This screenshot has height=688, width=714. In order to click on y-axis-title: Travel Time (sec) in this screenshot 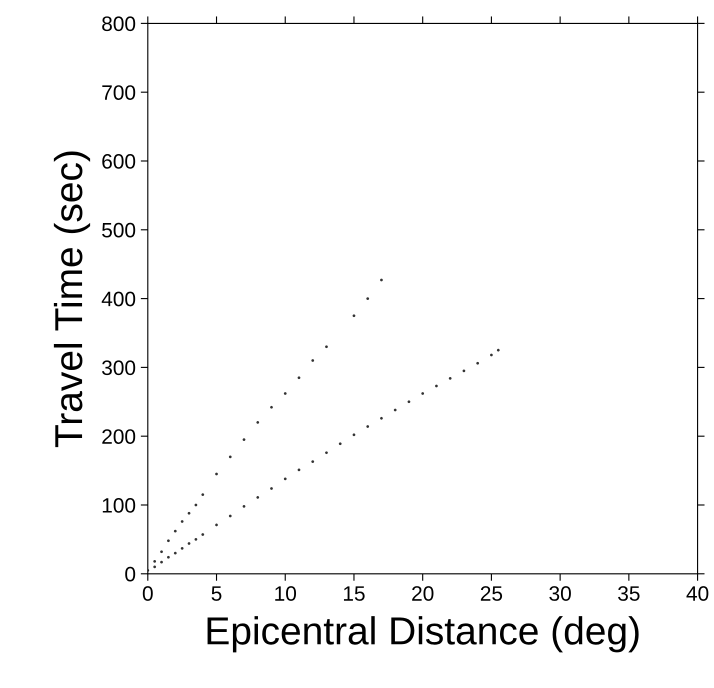, I will do `click(72, 300)`.